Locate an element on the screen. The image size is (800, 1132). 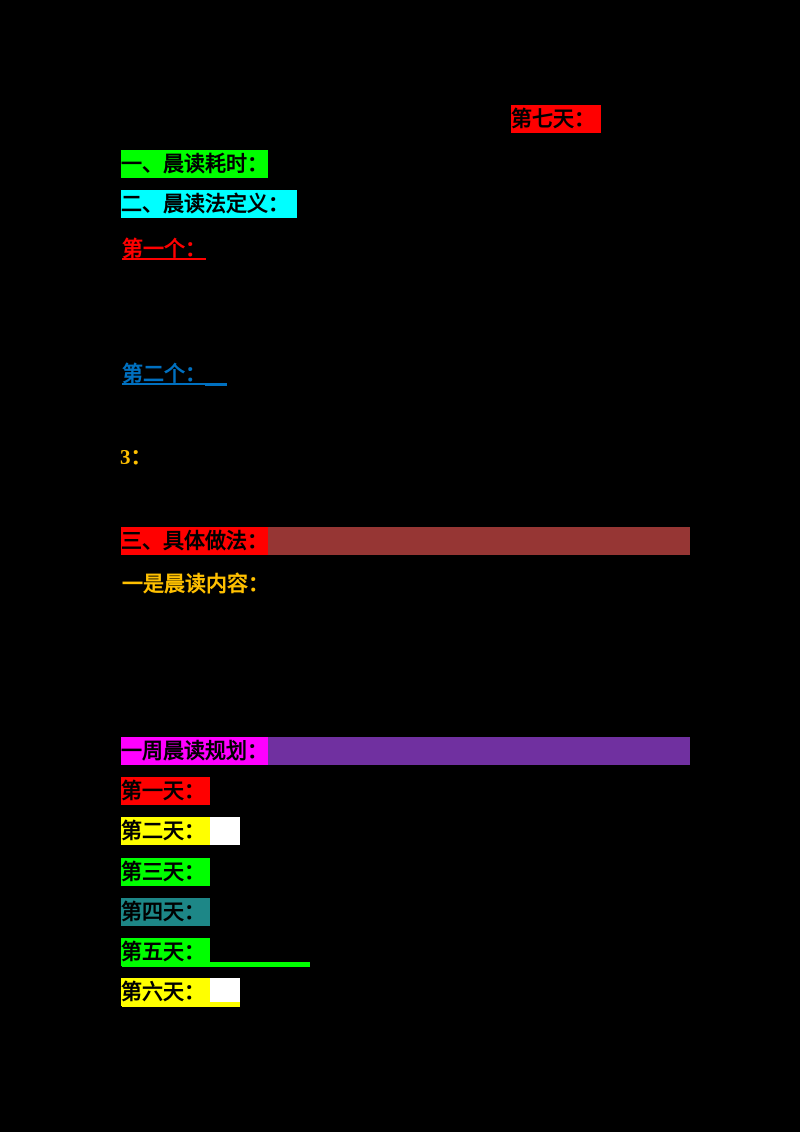
note-orange-mark: 3： is located at coordinates (136, 457).